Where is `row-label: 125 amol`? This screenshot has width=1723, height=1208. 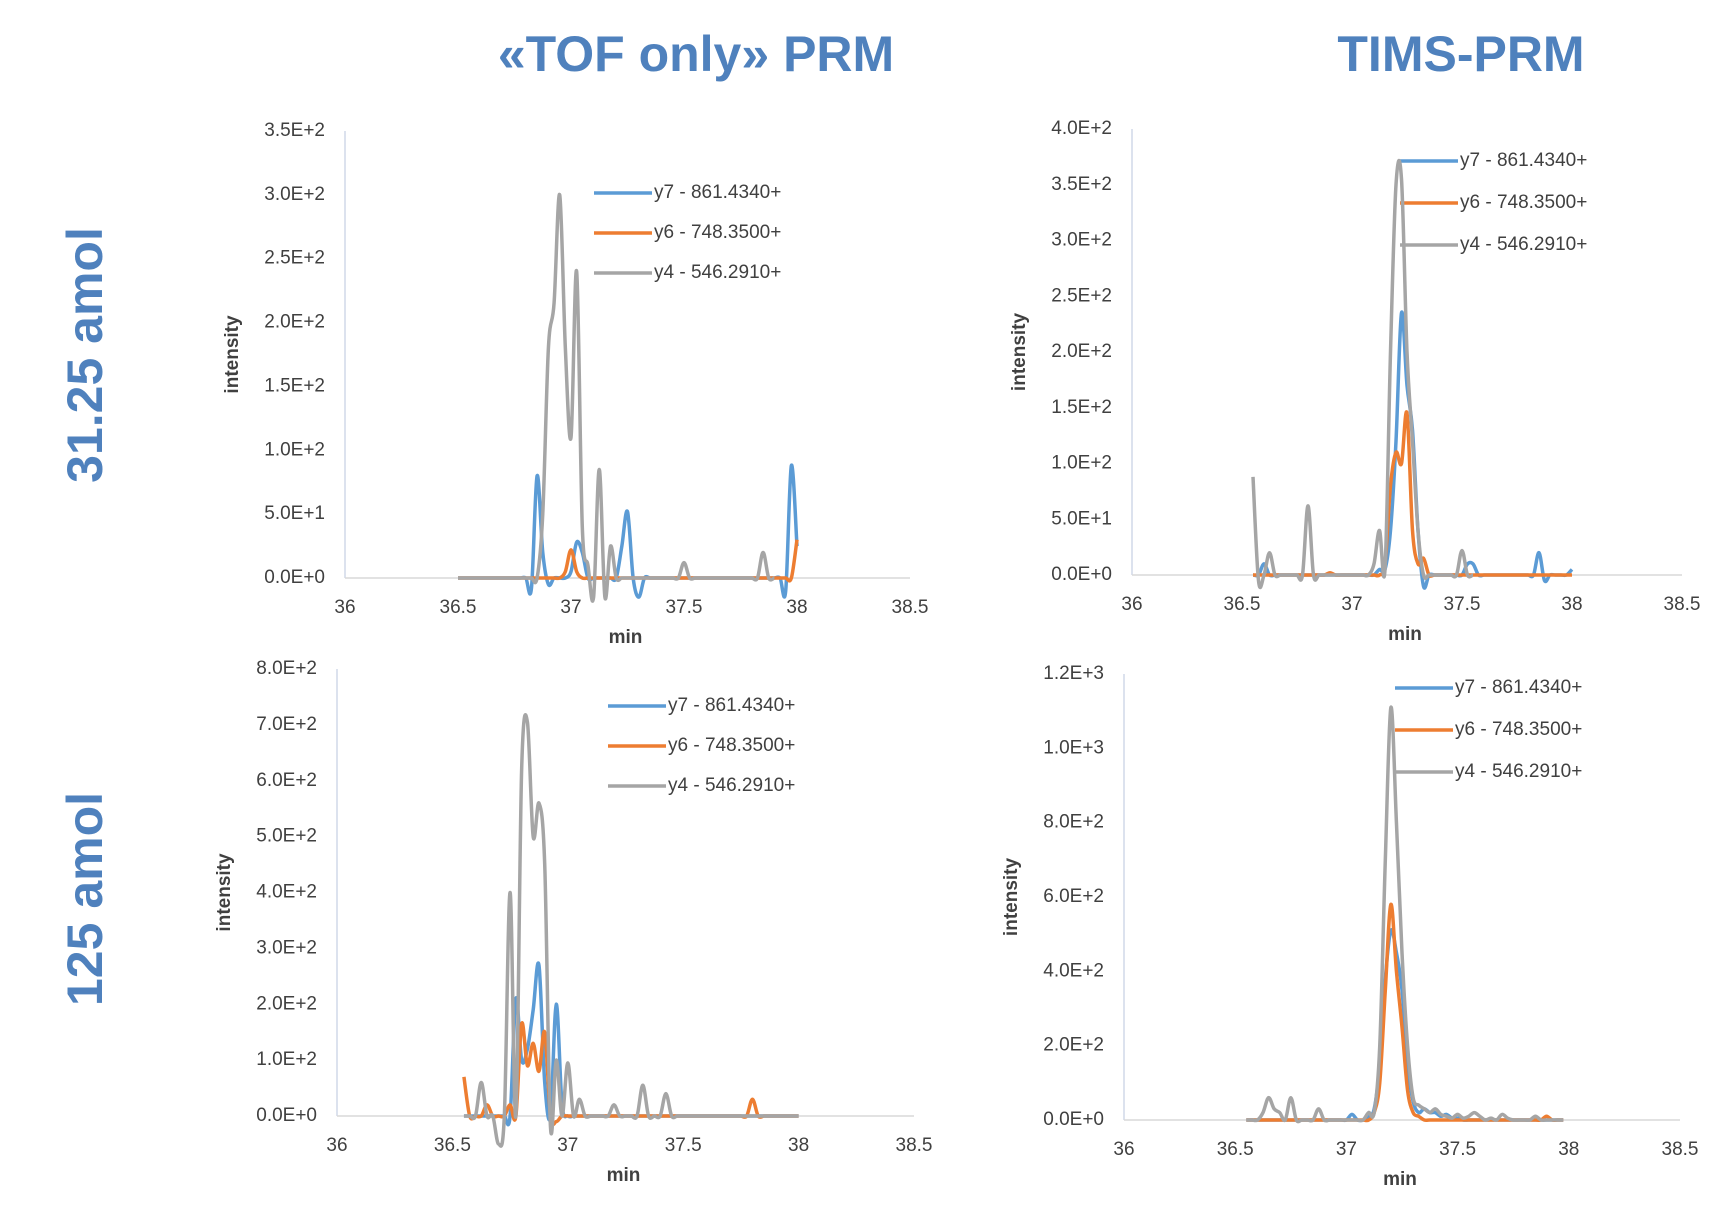 row-label: 125 amol is located at coordinates (85, 899).